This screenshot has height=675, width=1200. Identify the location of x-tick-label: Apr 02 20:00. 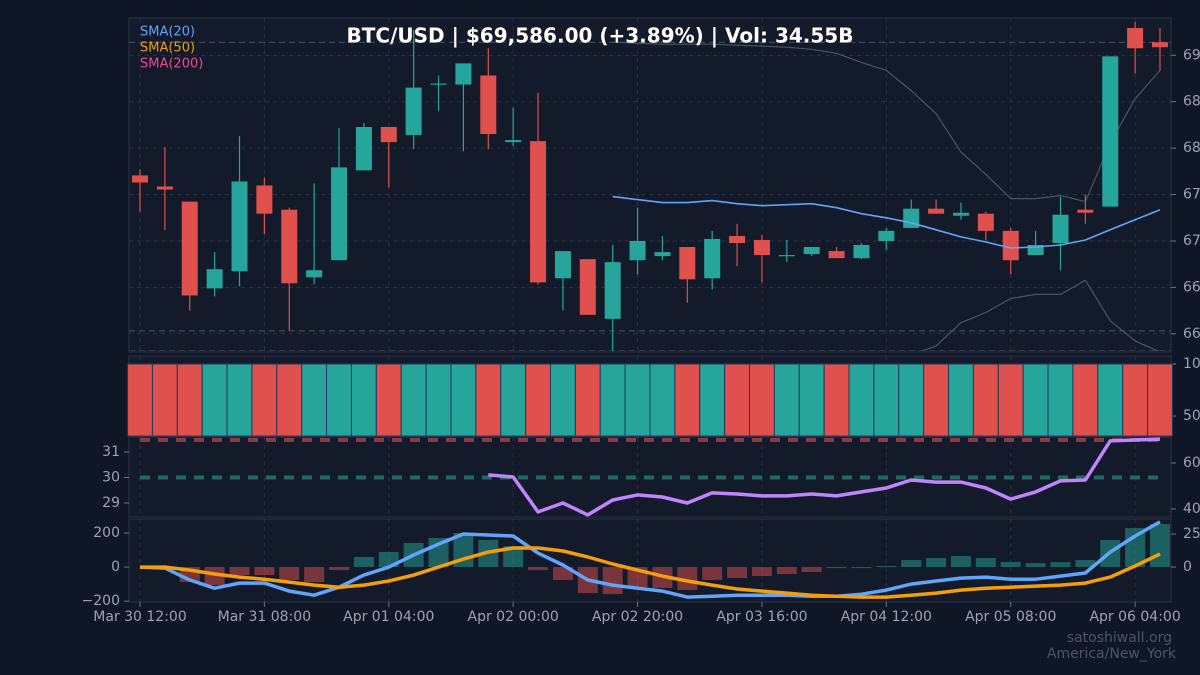
(637, 617).